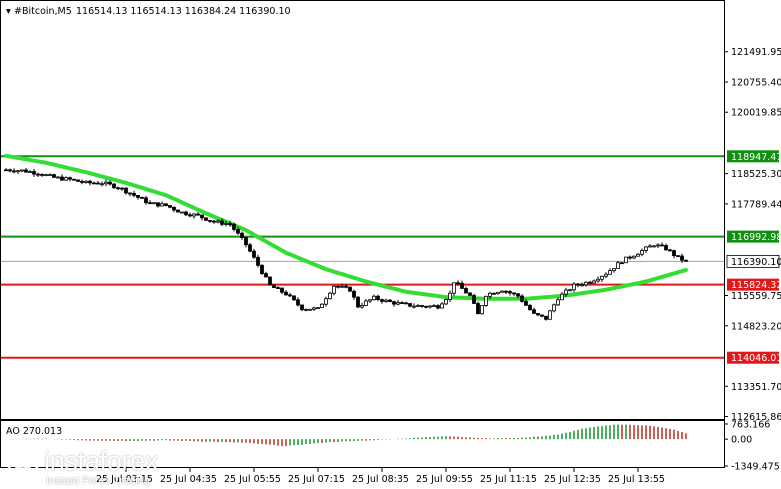 The height and width of the screenshot is (489, 781). What do you see at coordinates (756, 237) in the screenshot?
I see `level-tag-label: 116992.98` at bounding box center [756, 237].